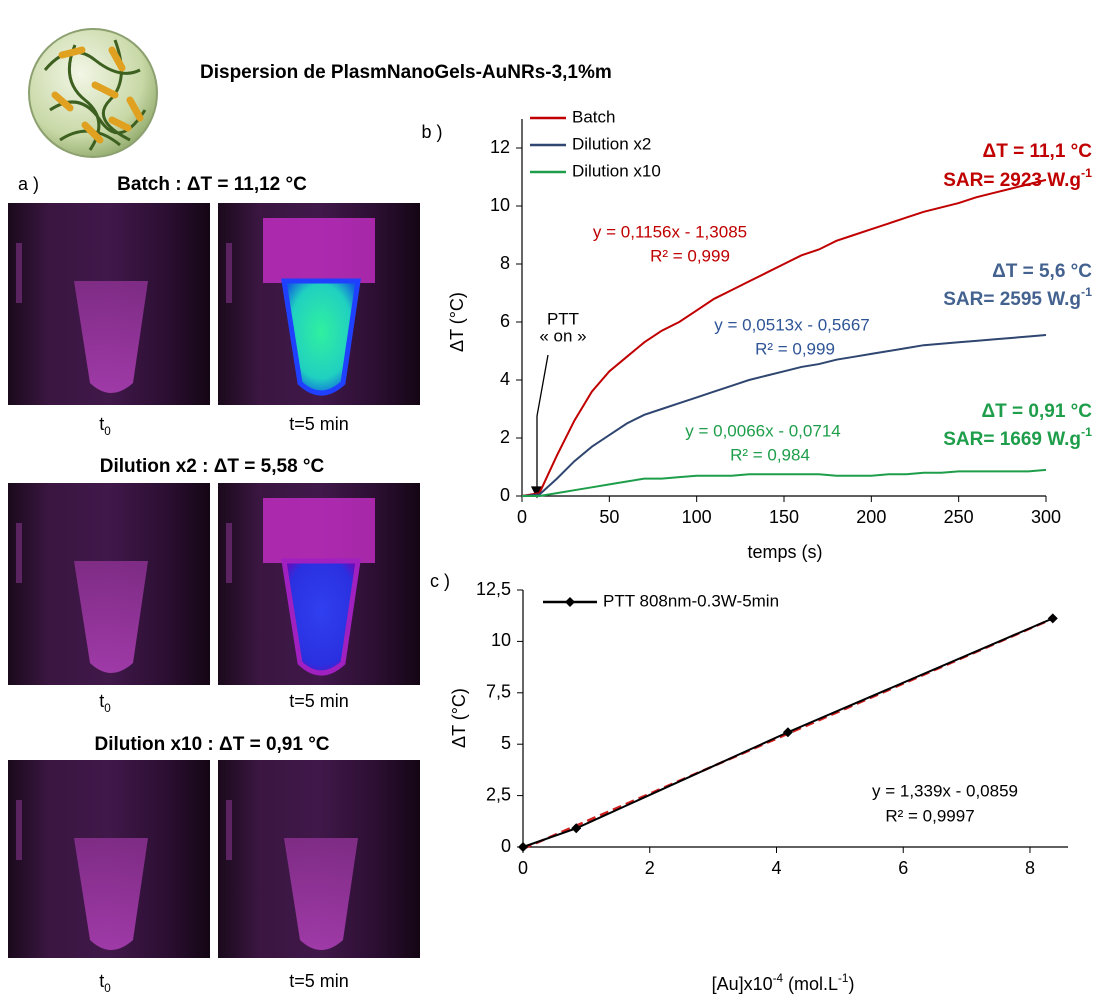 Image resolution: width=1101 pixels, height=998 pixels. What do you see at coordinates (570, 602) in the screenshot?
I see `legend-marker` at bounding box center [570, 602].